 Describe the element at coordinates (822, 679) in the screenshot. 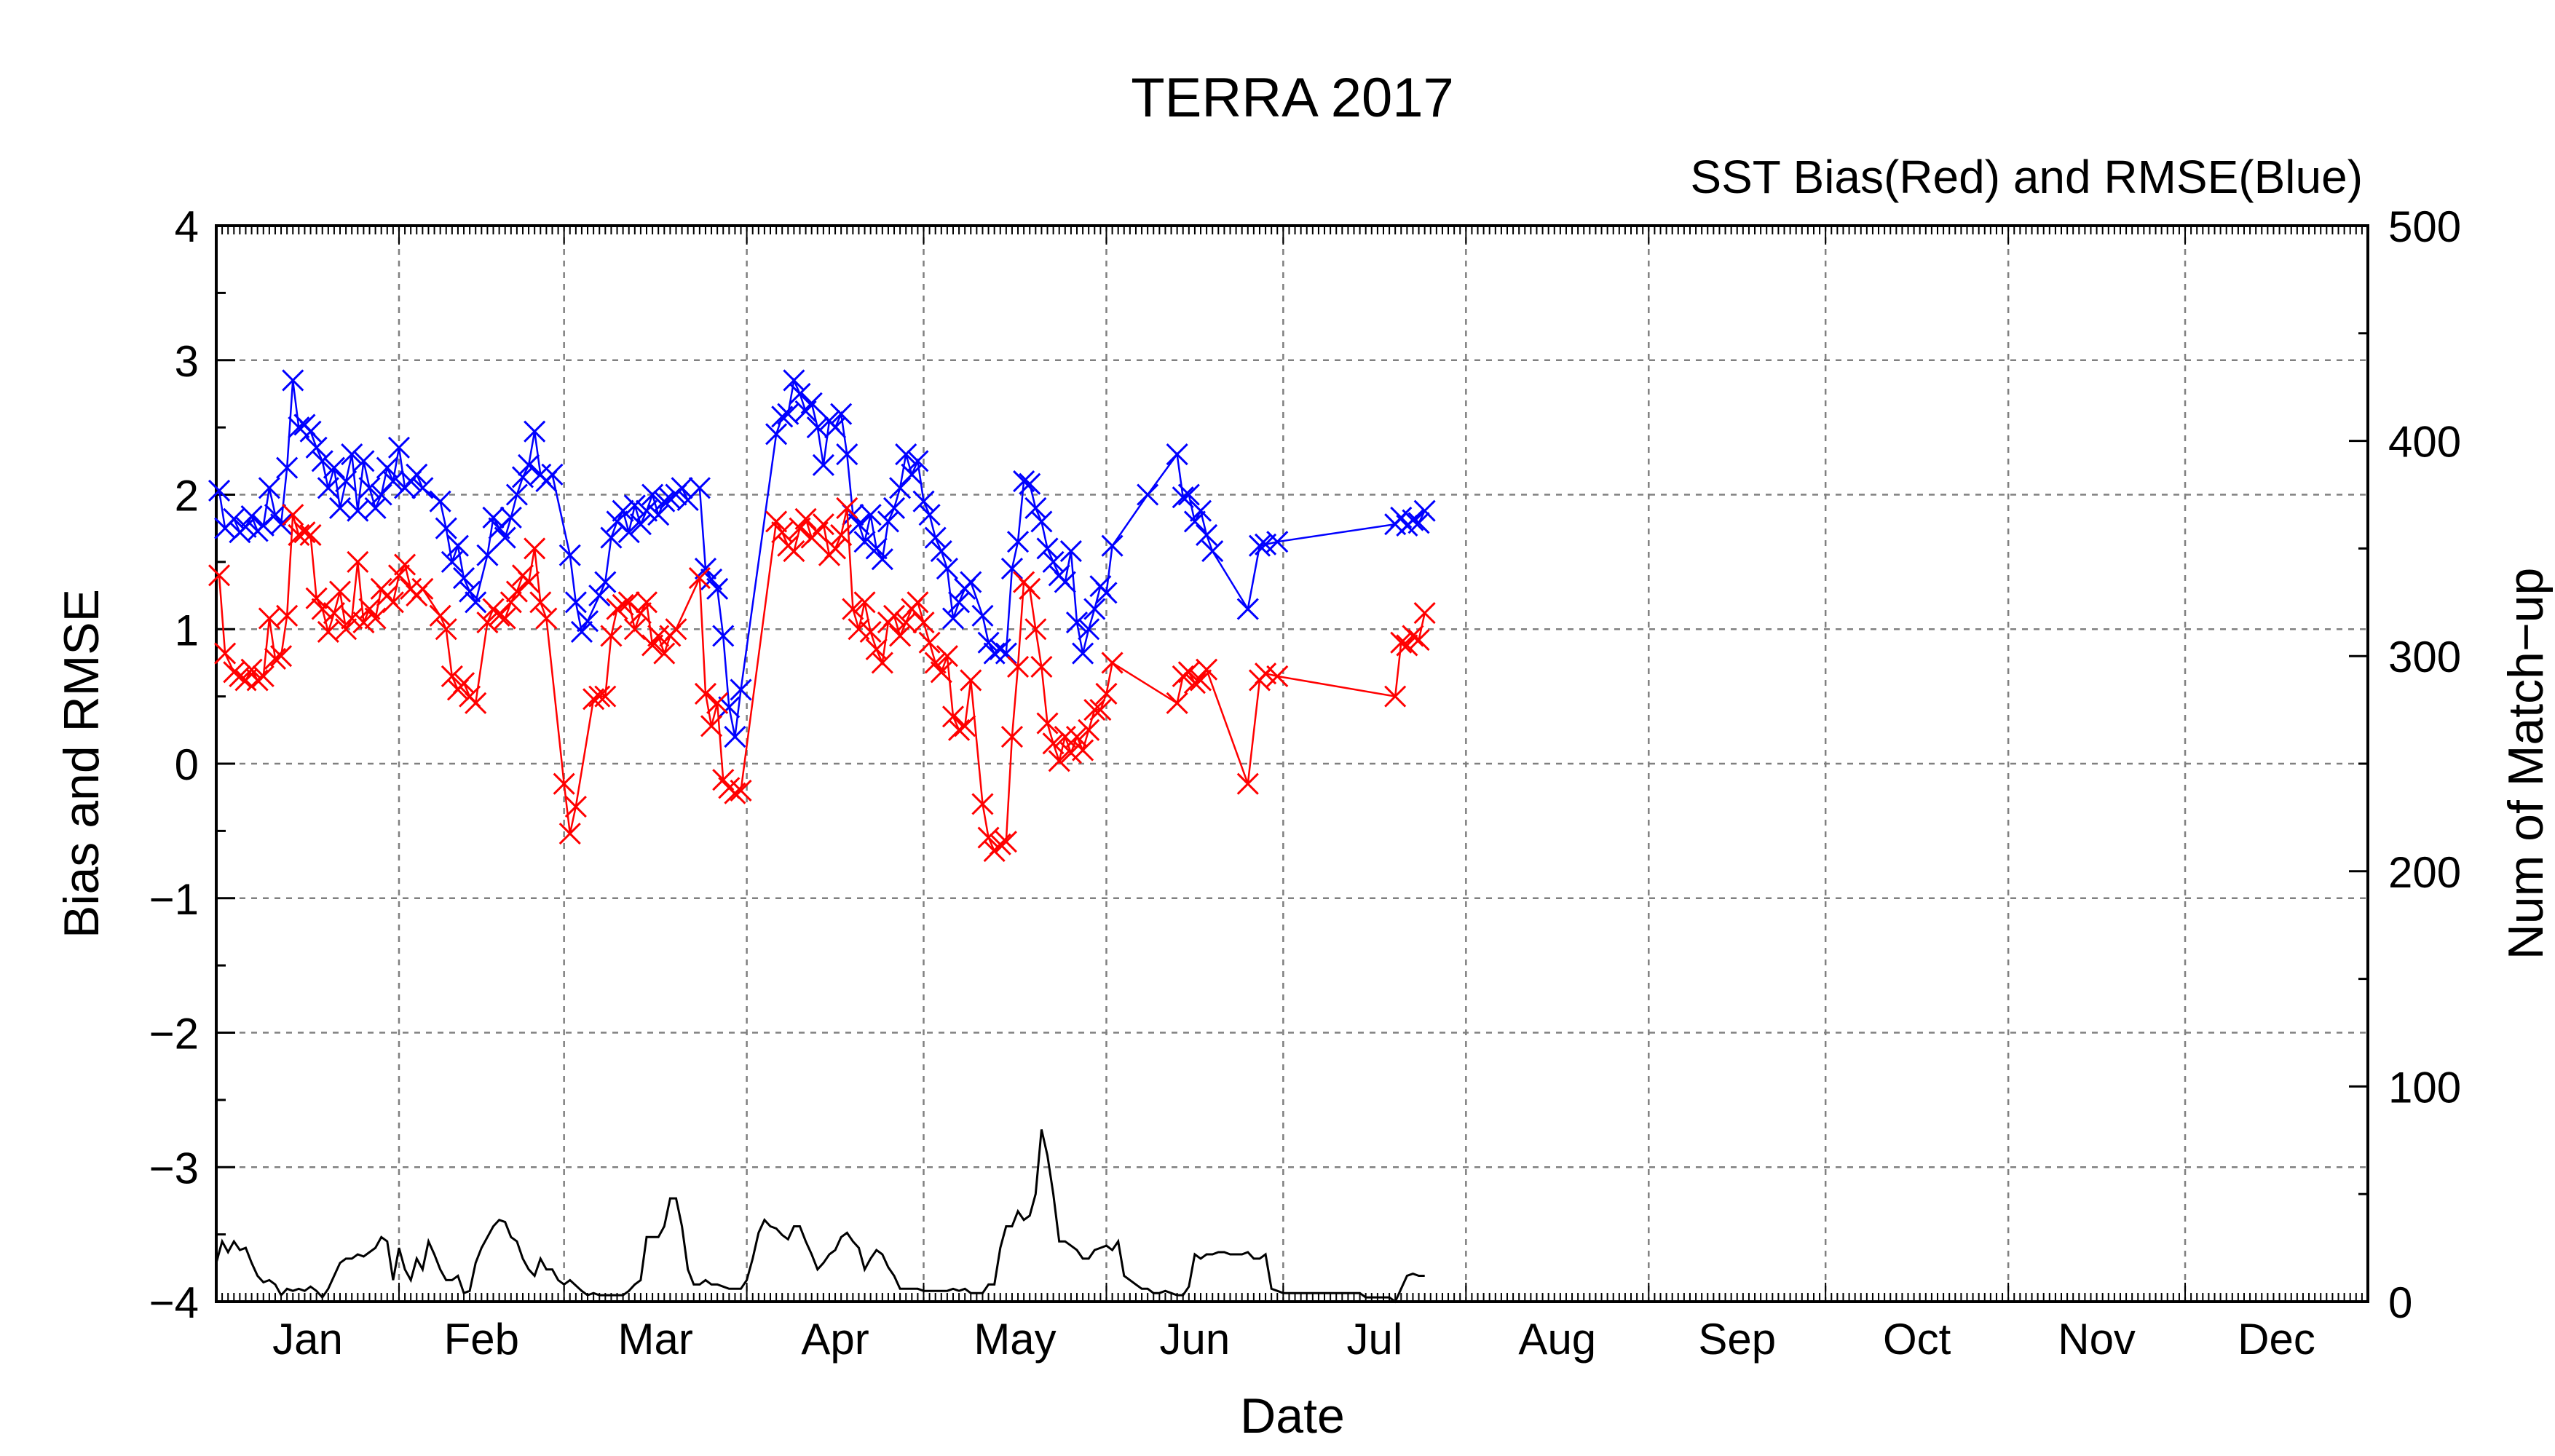

I see `series-bias` at that location.